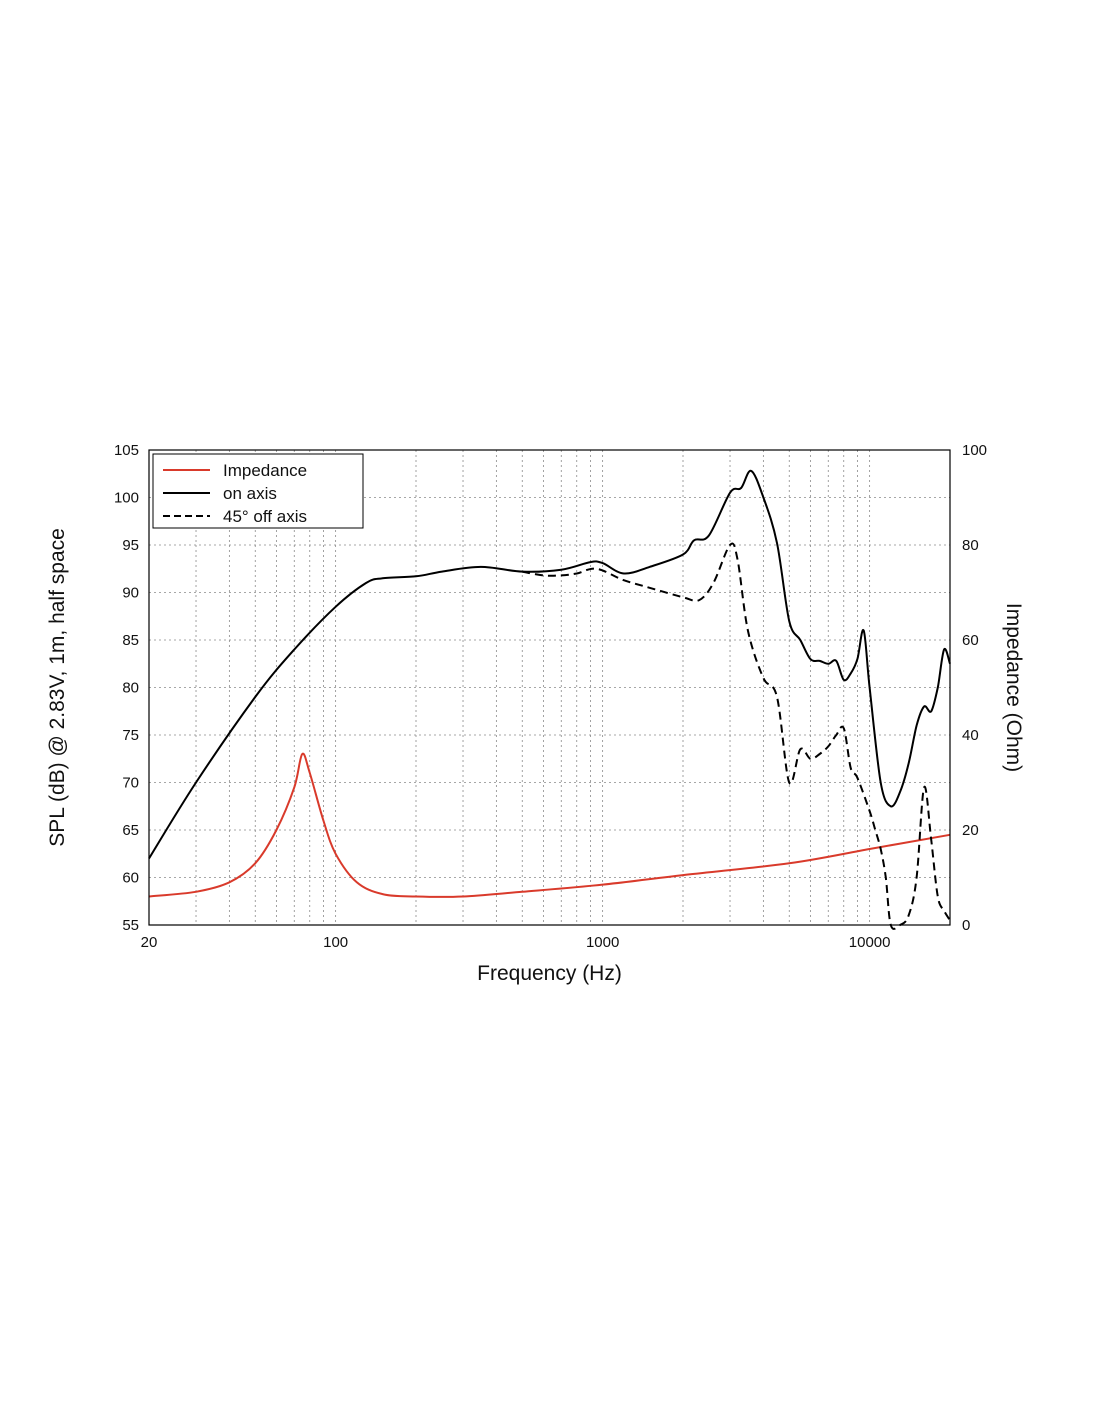  Describe the element at coordinates (130, 925) in the screenshot. I see `y-tick-label: 55` at that location.